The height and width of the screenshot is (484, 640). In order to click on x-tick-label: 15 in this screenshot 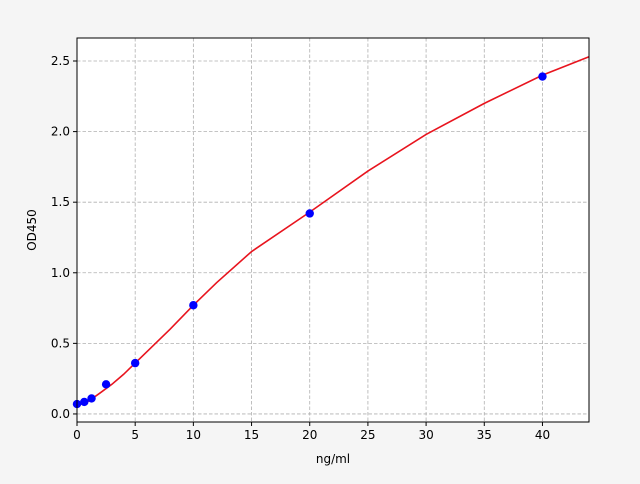, I will do `click(251, 435)`.